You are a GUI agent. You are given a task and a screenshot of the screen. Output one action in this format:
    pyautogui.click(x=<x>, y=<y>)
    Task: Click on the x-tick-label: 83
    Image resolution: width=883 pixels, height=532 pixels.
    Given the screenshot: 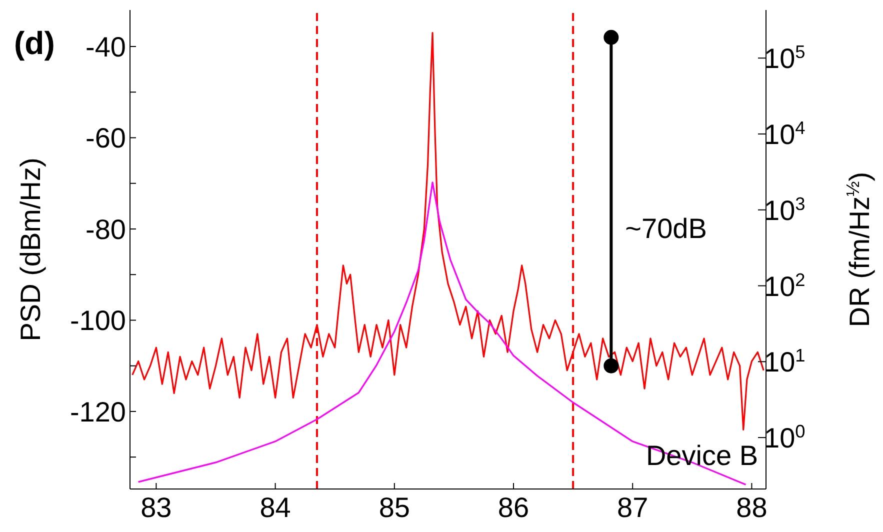 What is the action you would take?
    pyautogui.click(x=156, y=507)
    